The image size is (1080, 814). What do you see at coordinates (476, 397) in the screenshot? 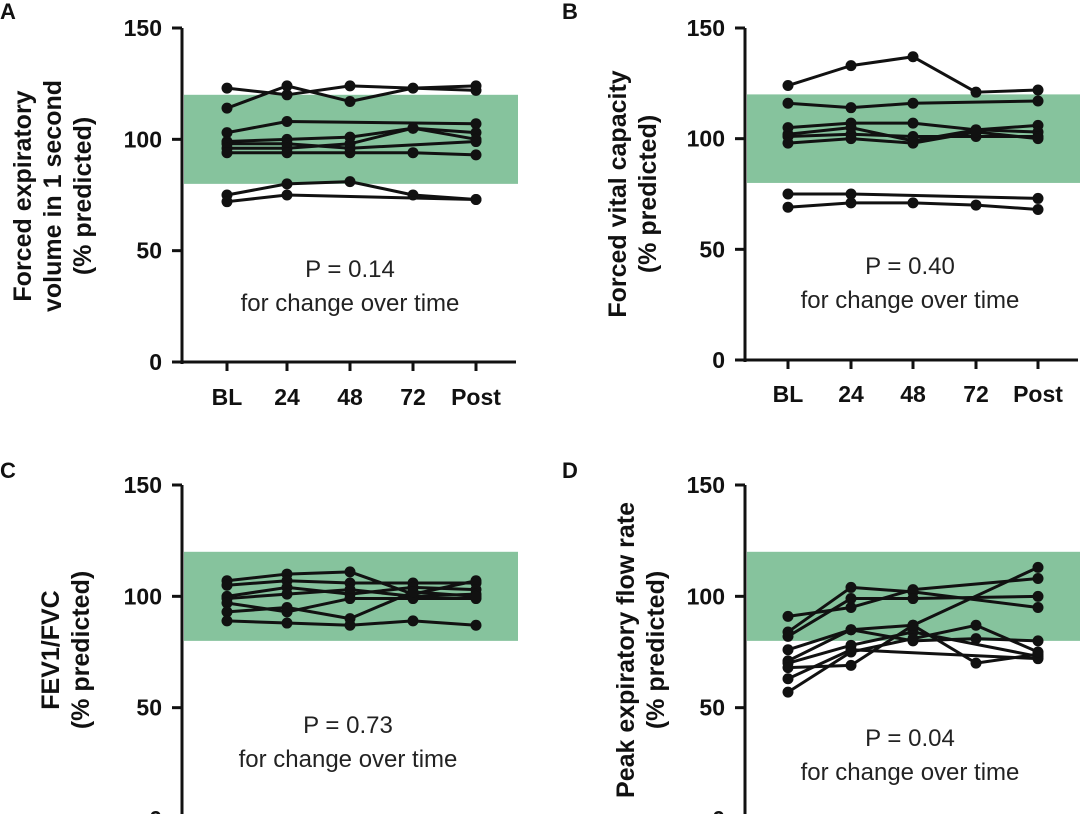
I see `x-tick-label: Post` at bounding box center [476, 397].